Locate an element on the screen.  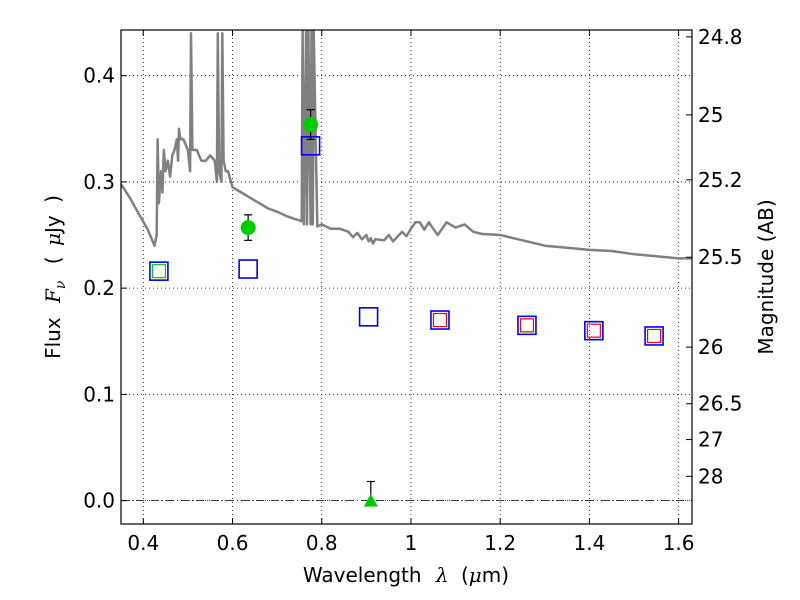
x-axis-label: Wavelength λ (μm) is located at coordinates (406, 575).